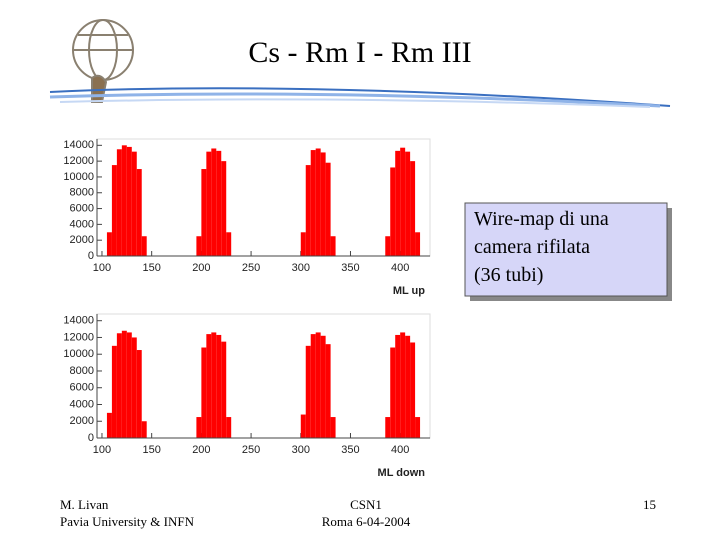 This screenshot has height=540, width=720. I want to click on page-number: 15, so click(649, 504).